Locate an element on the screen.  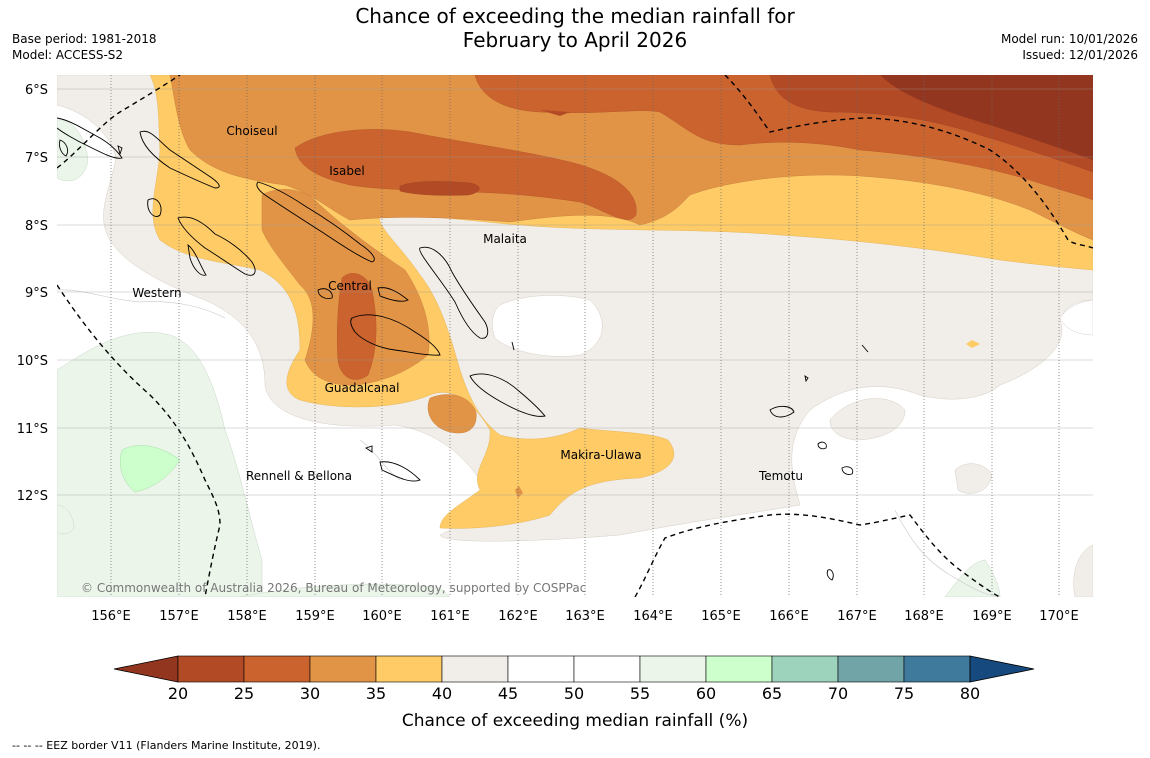
lon-tick-label: 169°E is located at coordinates (992, 616).